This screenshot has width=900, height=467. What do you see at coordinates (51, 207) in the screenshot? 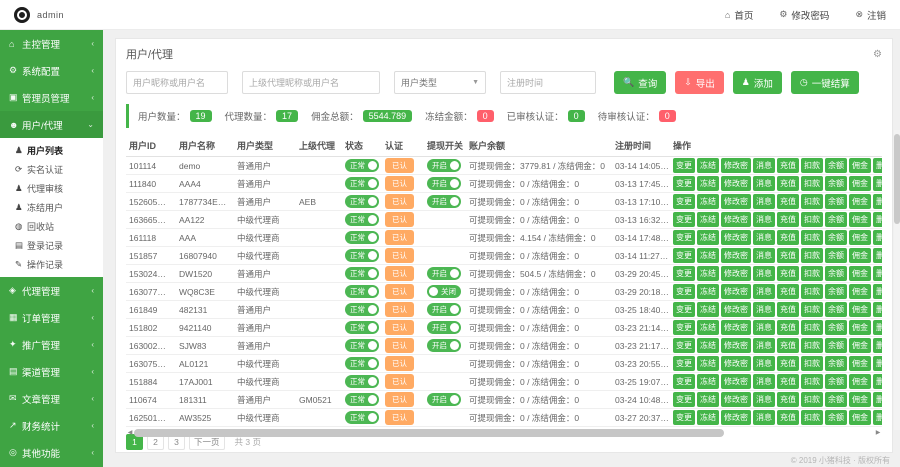
I see `submenu-item: ♟ 冻结用户` at bounding box center [51, 207].